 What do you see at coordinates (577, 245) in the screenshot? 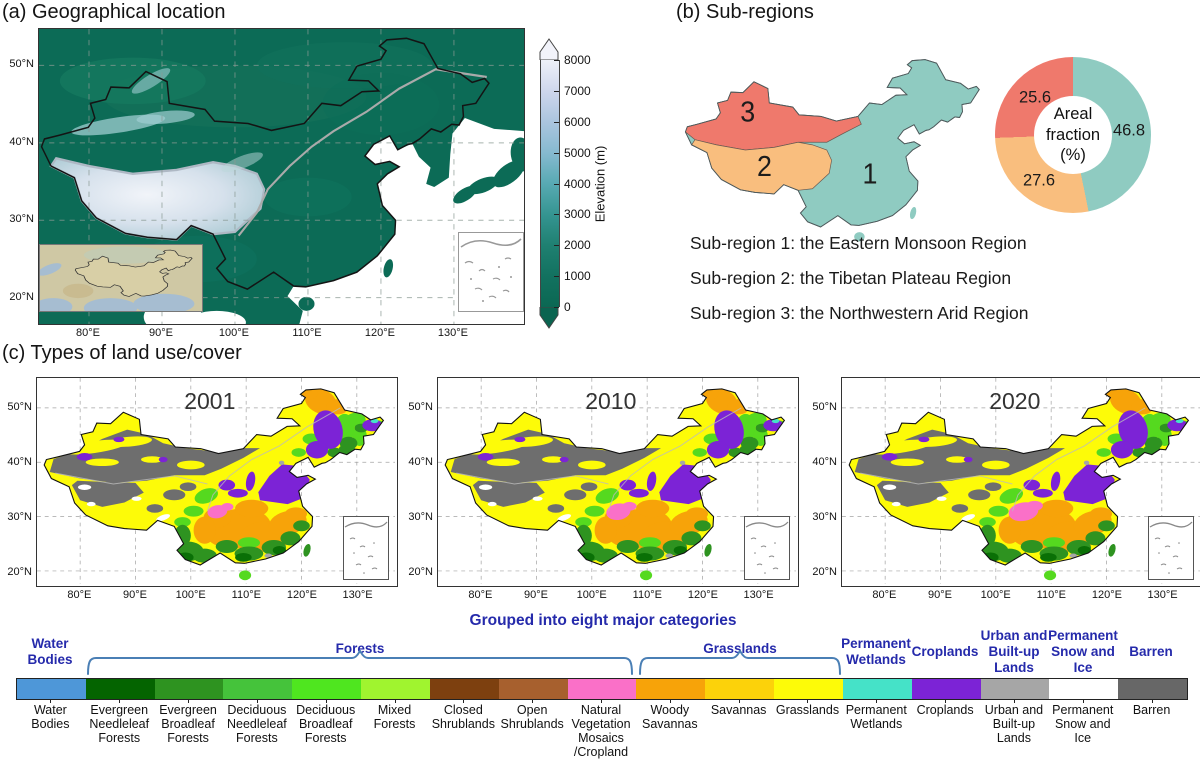
I see `colorbar-tick-label: 2000` at bounding box center [577, 245].